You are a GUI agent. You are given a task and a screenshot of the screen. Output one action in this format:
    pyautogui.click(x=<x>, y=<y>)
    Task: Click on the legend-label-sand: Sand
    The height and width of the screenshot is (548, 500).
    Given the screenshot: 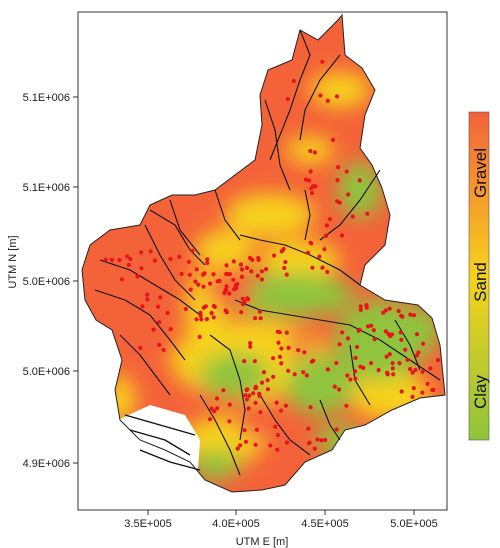 What is the action you would take?
    pyautogui.click(x=480, y=282)
    